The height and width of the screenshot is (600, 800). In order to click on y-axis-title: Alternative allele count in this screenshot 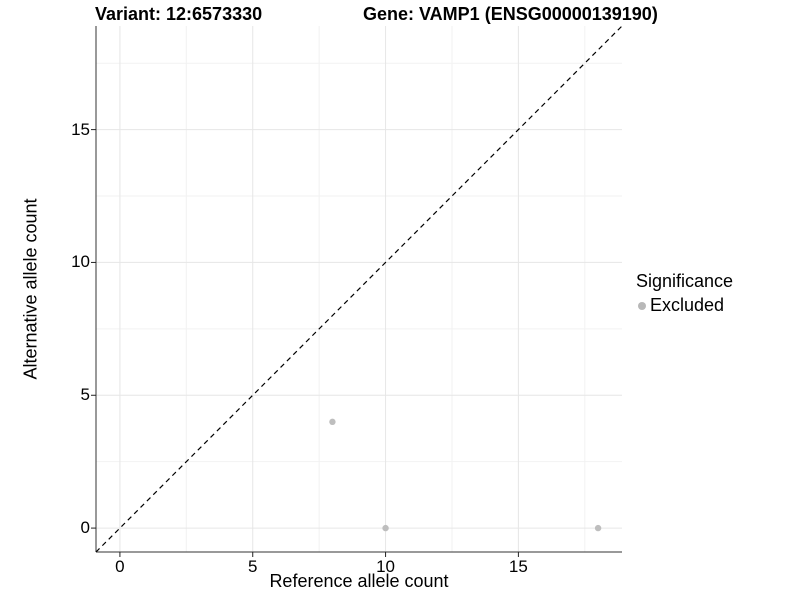, I will do `click(30, 289)`.